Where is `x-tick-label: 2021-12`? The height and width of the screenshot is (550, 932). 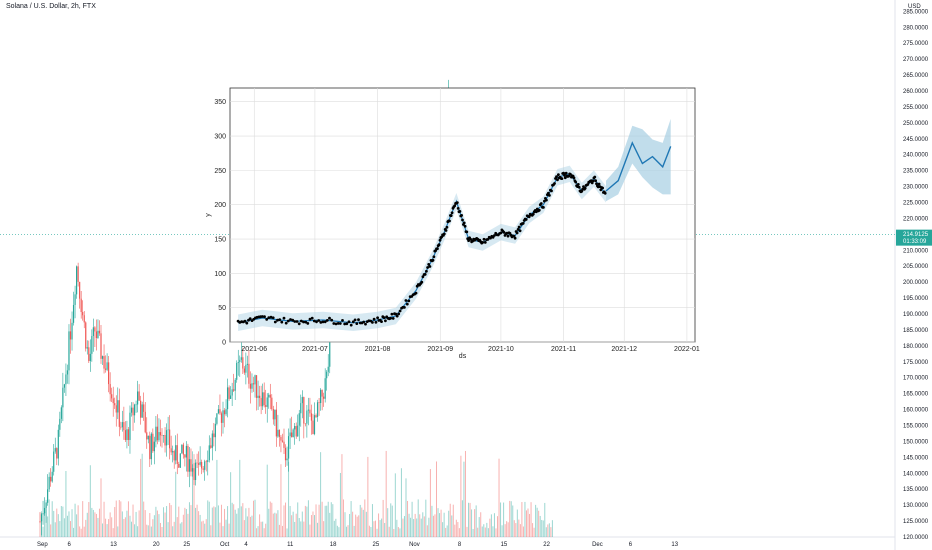
x-tick-label: 2021-12 is located at coordinates (624, 349).